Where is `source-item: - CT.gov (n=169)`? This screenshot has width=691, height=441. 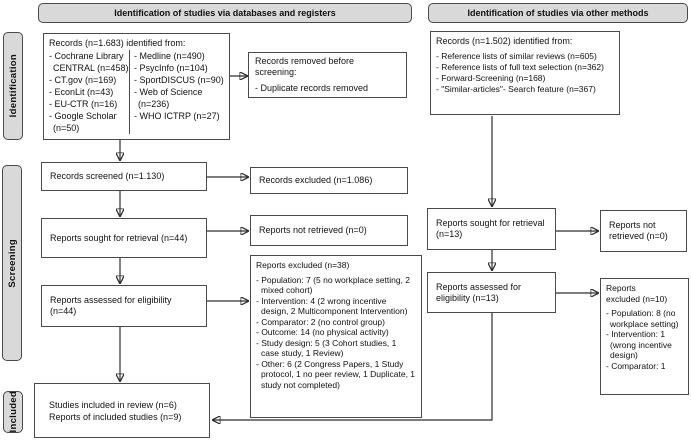 source-item: - CT.gov (n=169) is located at coordinates (83, 80).